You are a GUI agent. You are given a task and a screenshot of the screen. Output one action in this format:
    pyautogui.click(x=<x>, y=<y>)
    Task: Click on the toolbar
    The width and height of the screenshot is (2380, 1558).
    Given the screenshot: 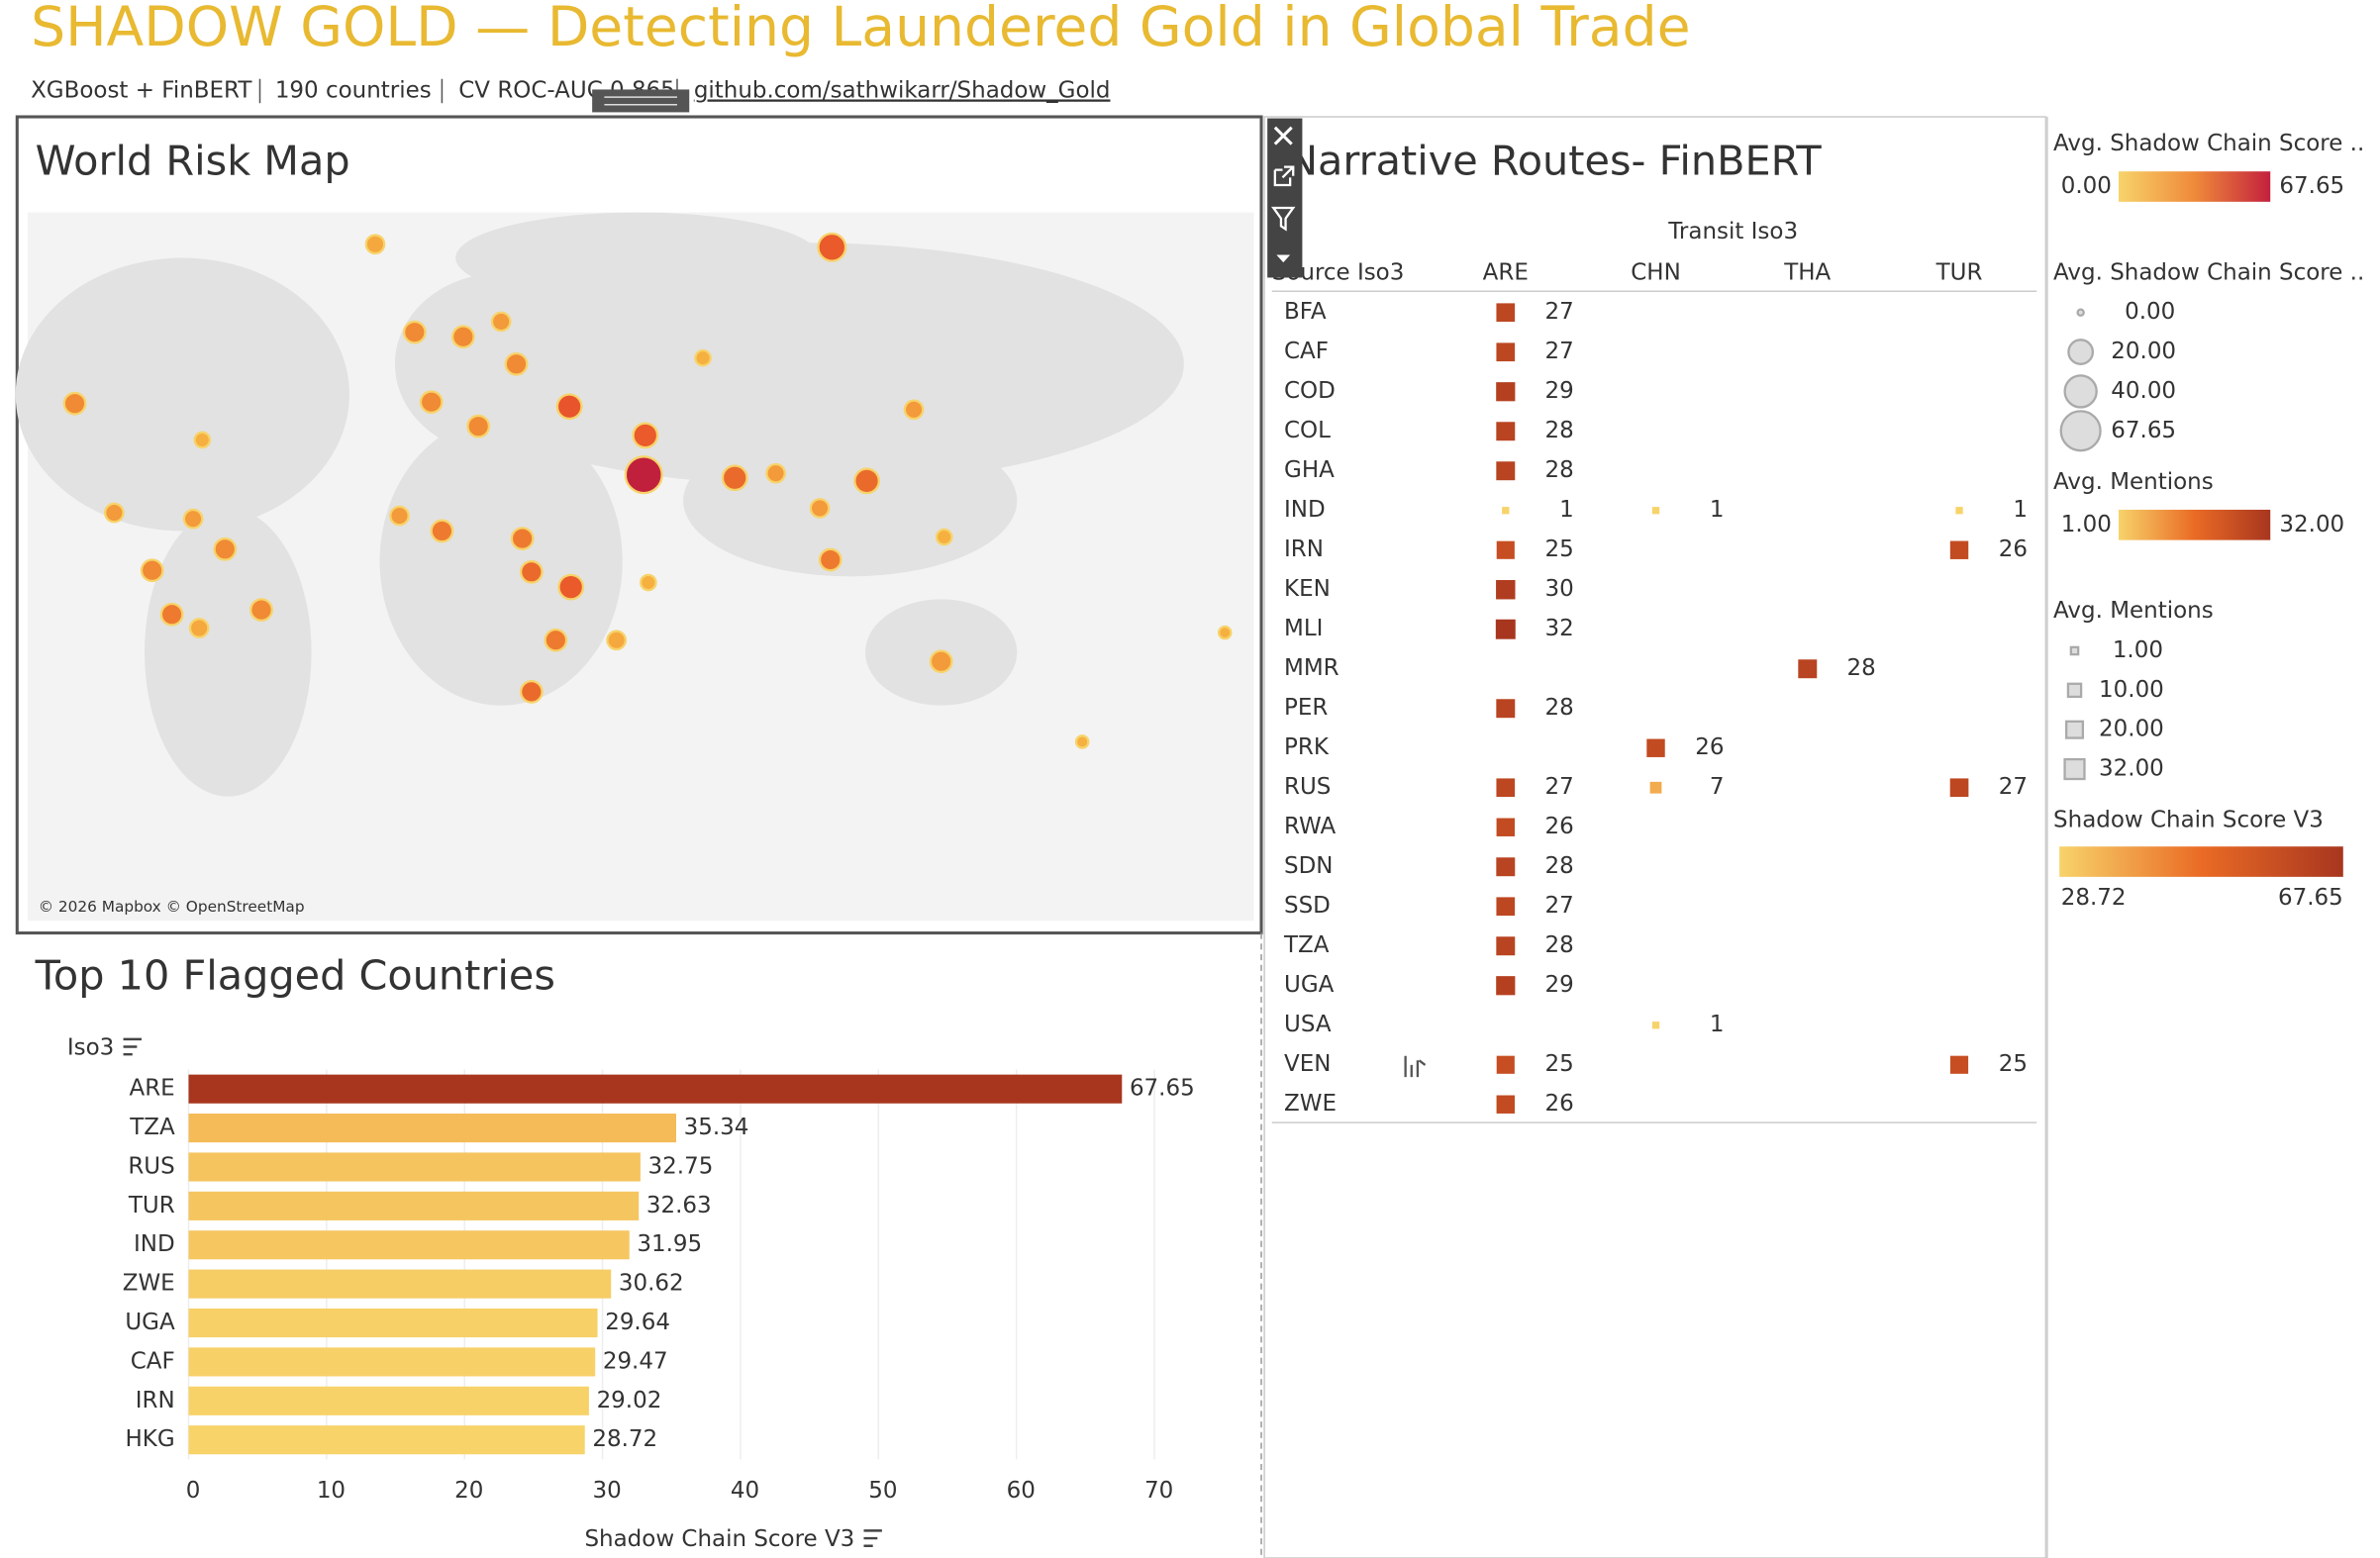 What is the action you would take?
    pyautogui.click(x=1285, y=198)
    